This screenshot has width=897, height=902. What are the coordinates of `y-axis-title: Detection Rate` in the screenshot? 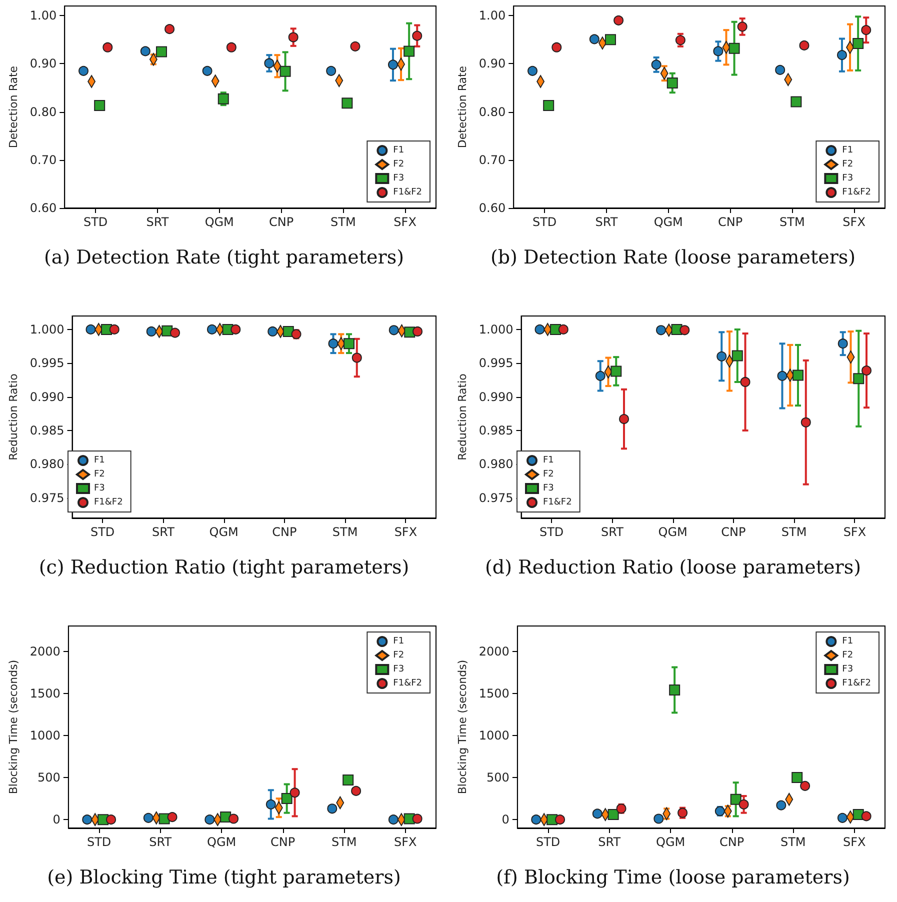 It's located at (462, 107).